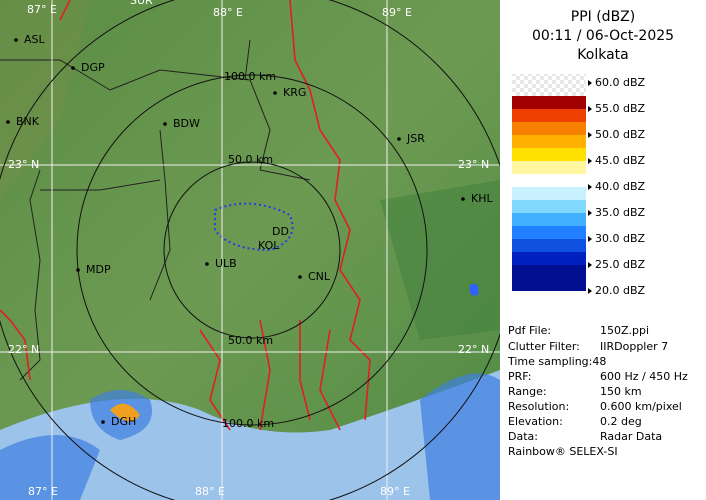 This screenshot has width=706, height=500. I want to click on hills, so click(45, 100).